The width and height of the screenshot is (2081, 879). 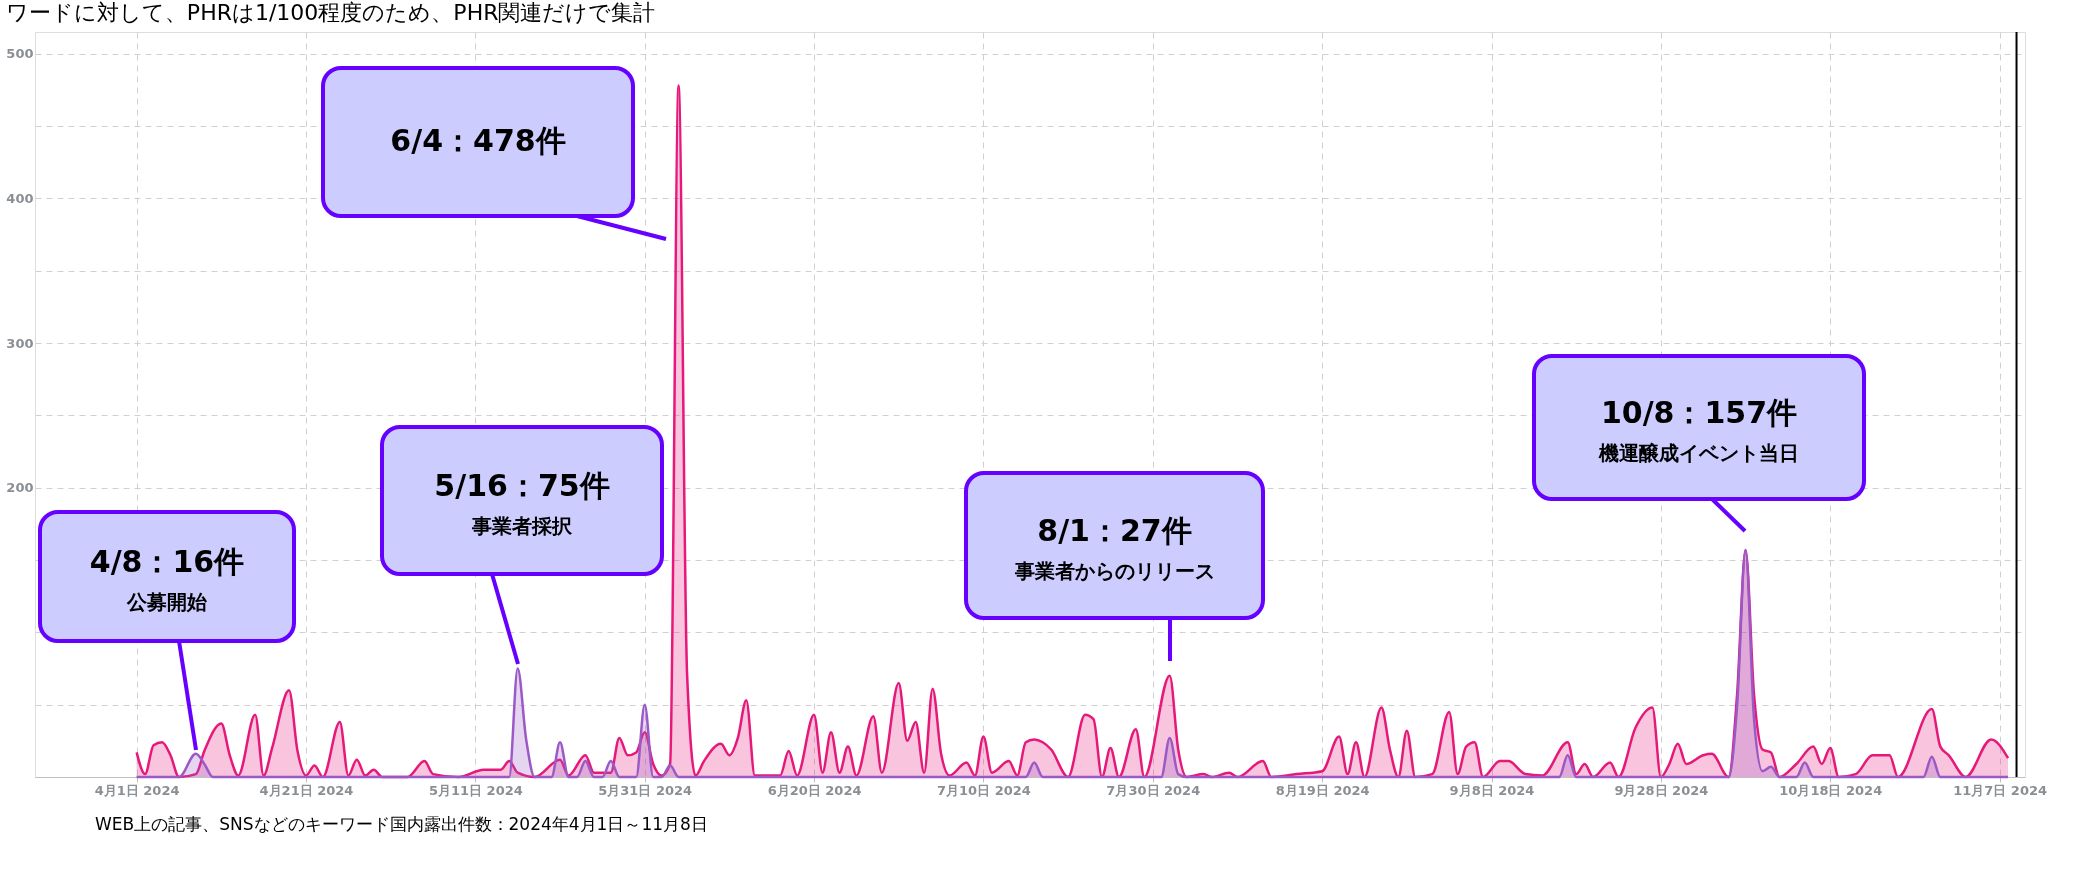 I want to click on y-tick-label: 500, so click(x=20, y=54).